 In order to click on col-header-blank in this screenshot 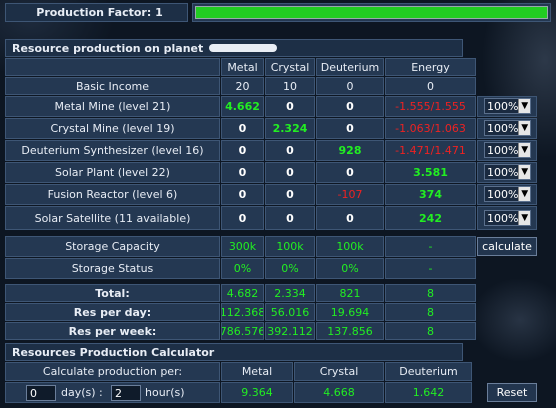, I will do `click(112, 67)`.